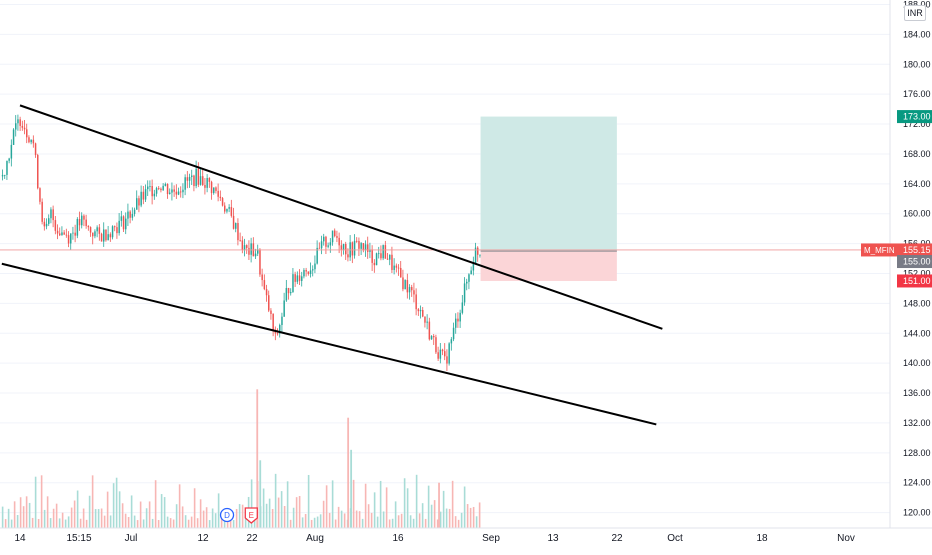 Image resolution: width=932 pixels, height=555 pixels. What do you see at coordinates (917, 333) in the screenshot?
I see `y-tick-label: 144.00` at bounding box center [917, 333].